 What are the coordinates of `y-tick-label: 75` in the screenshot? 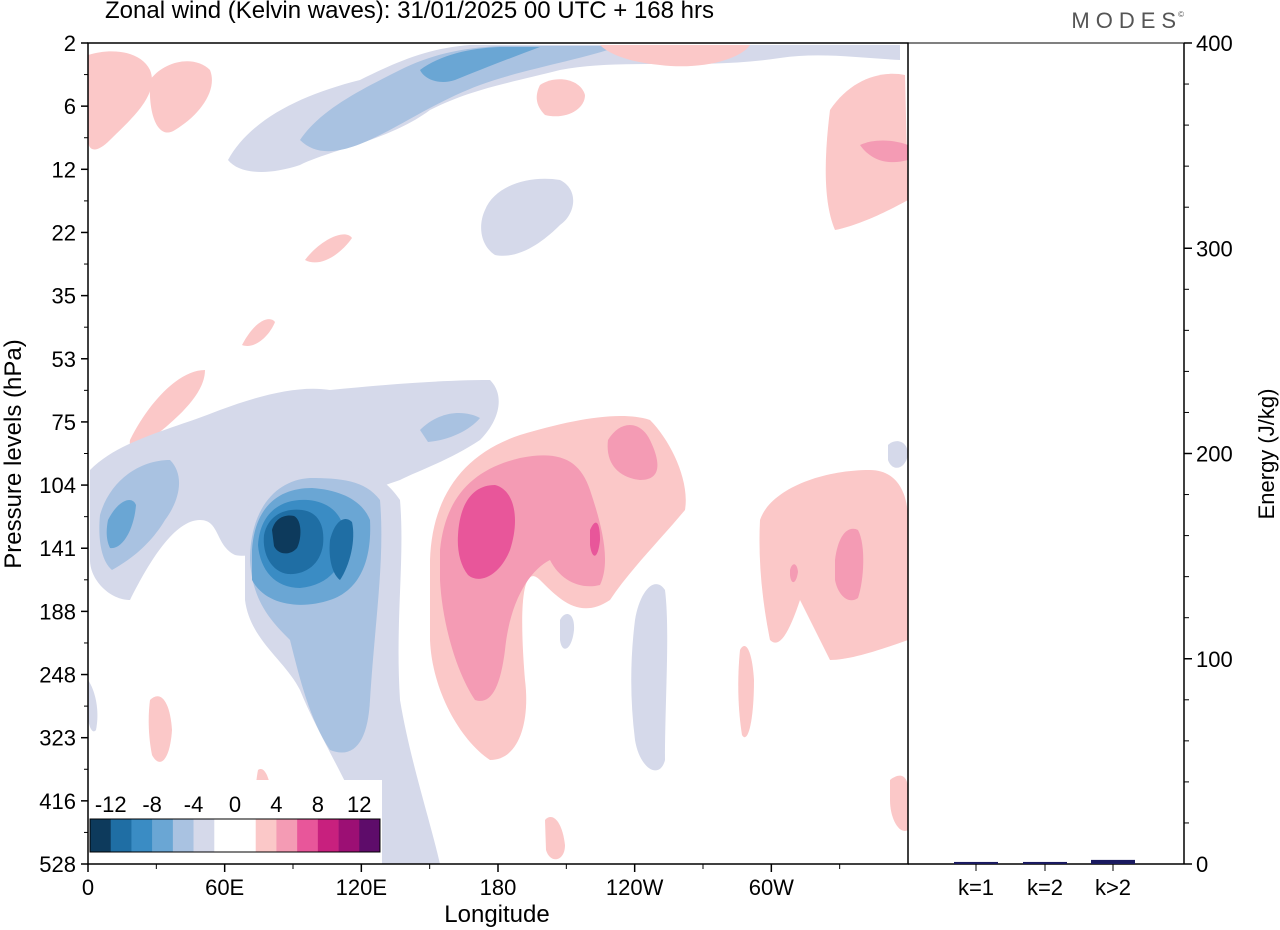 It's located at (64, 422).